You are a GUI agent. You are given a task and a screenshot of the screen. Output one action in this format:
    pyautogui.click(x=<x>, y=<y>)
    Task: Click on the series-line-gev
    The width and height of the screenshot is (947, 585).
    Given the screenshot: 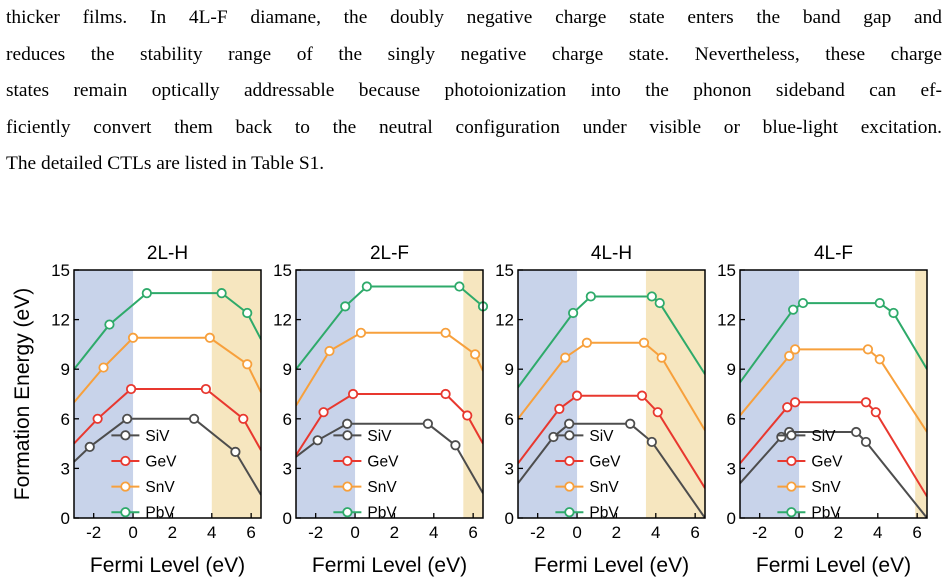 What is the action you would take?
    pyautogui.click(x=389, y=424)
    